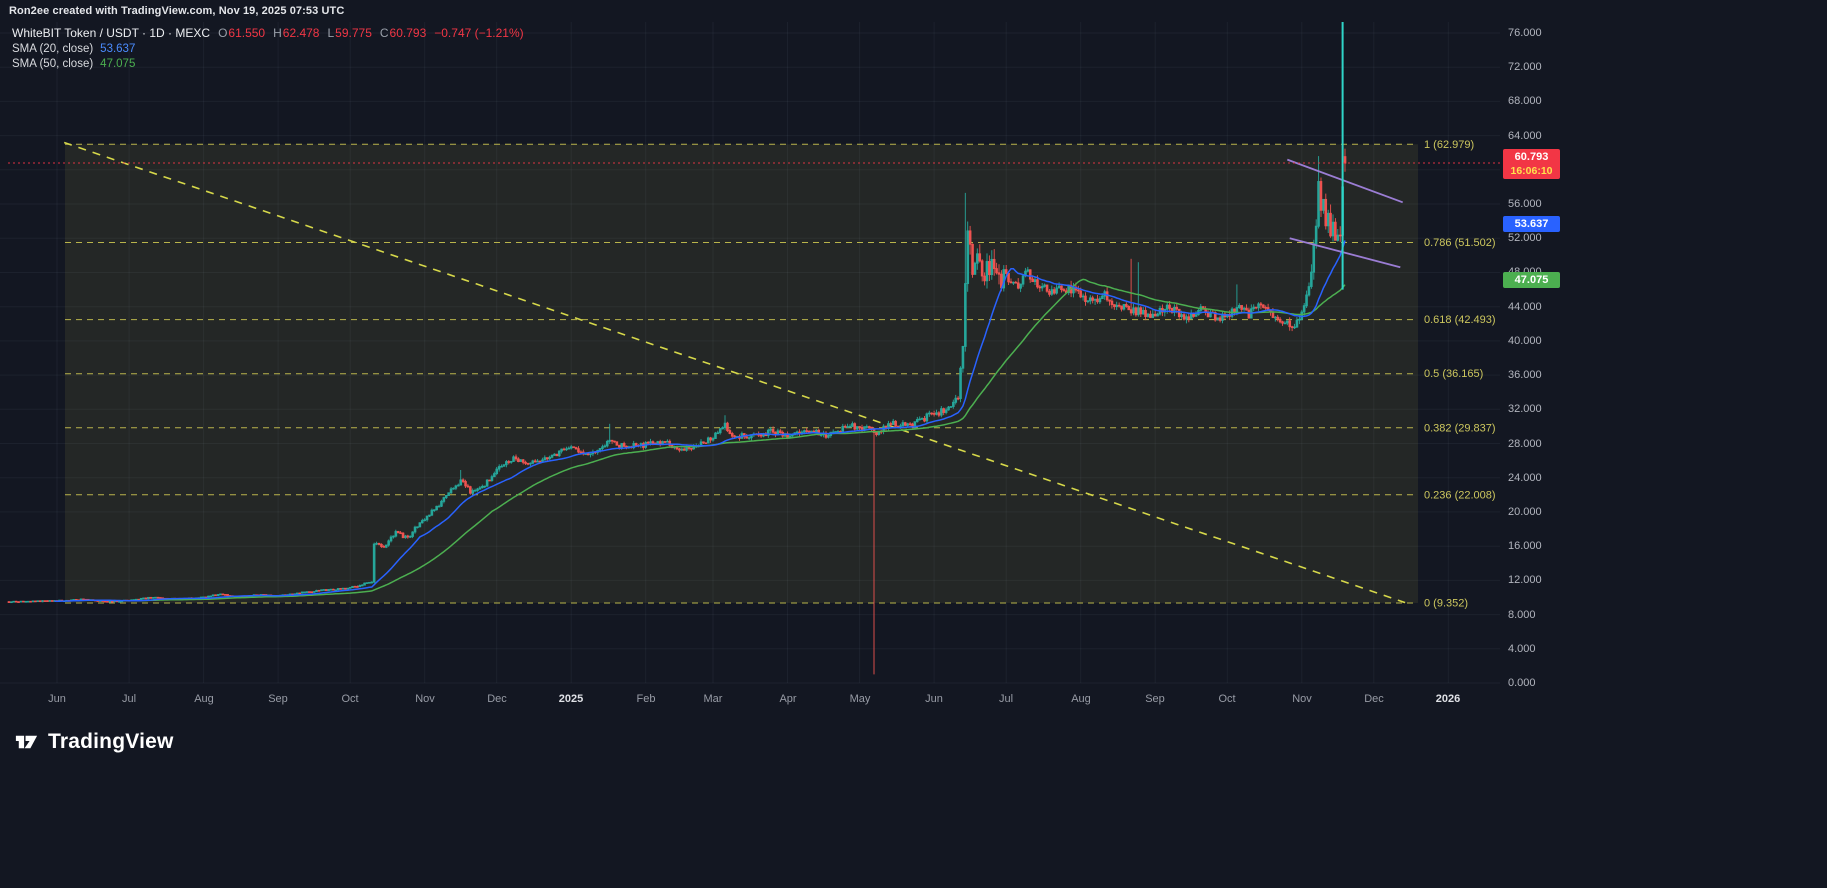  I want to click on price-axis-label: 40.000, so click(1525, 341).